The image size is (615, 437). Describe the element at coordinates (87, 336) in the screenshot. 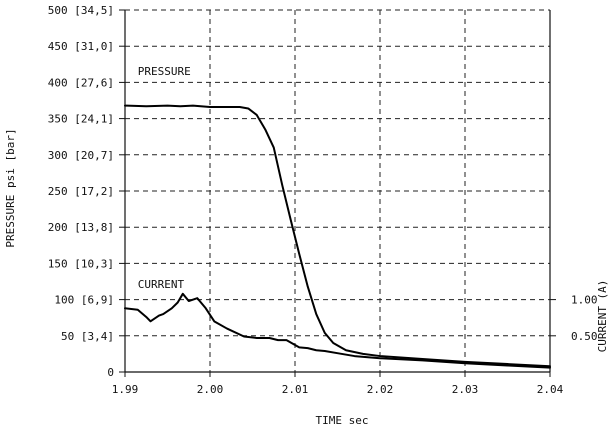

I see `y-tick-label: 50 [3,4]` at that location.